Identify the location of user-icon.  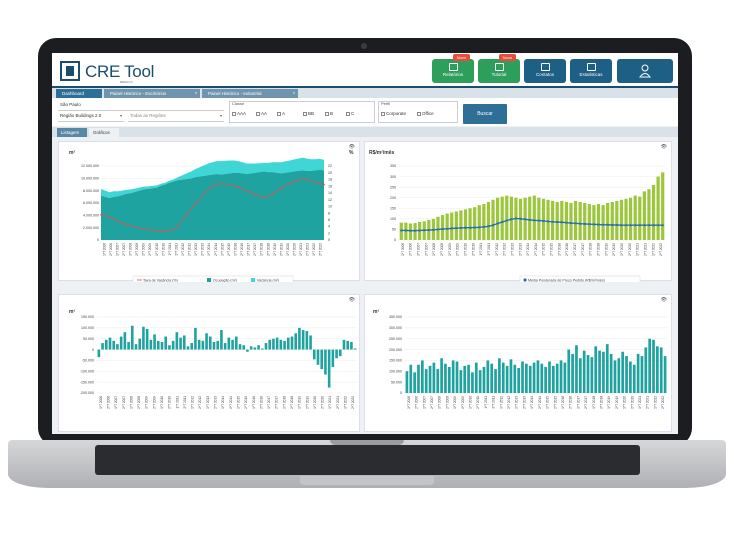
(645, 71).